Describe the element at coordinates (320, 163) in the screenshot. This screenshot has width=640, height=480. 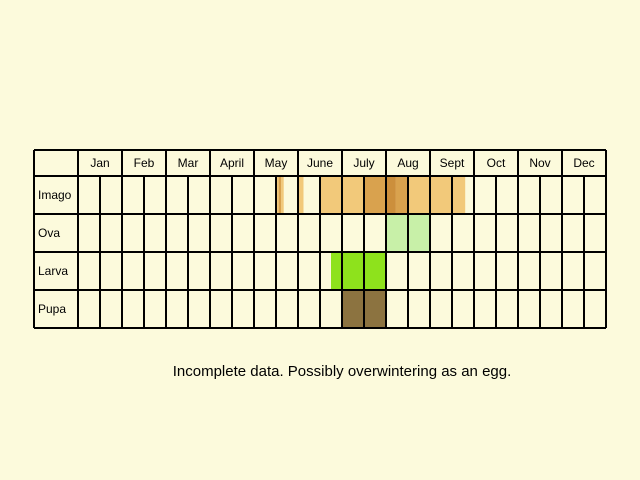
I see `month-label-june: June` at that location.